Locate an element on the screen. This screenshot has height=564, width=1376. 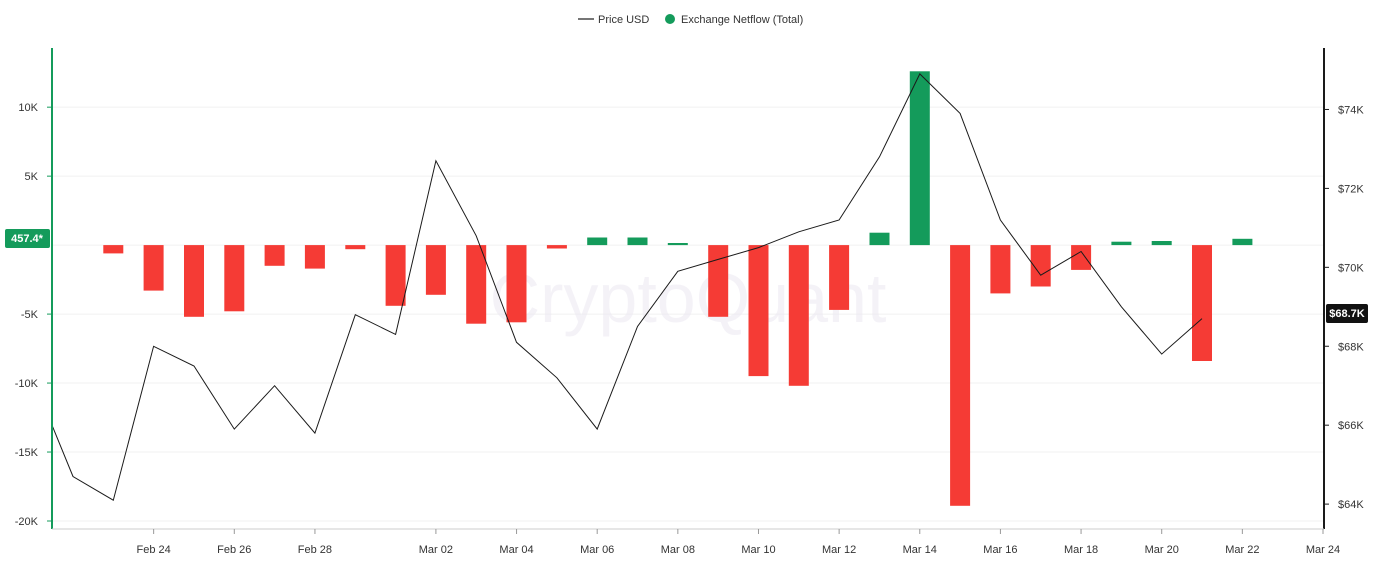
left-axis-ticks: 10K 5K -5K -10K -15K -20K is located at coordinates (33, 315).